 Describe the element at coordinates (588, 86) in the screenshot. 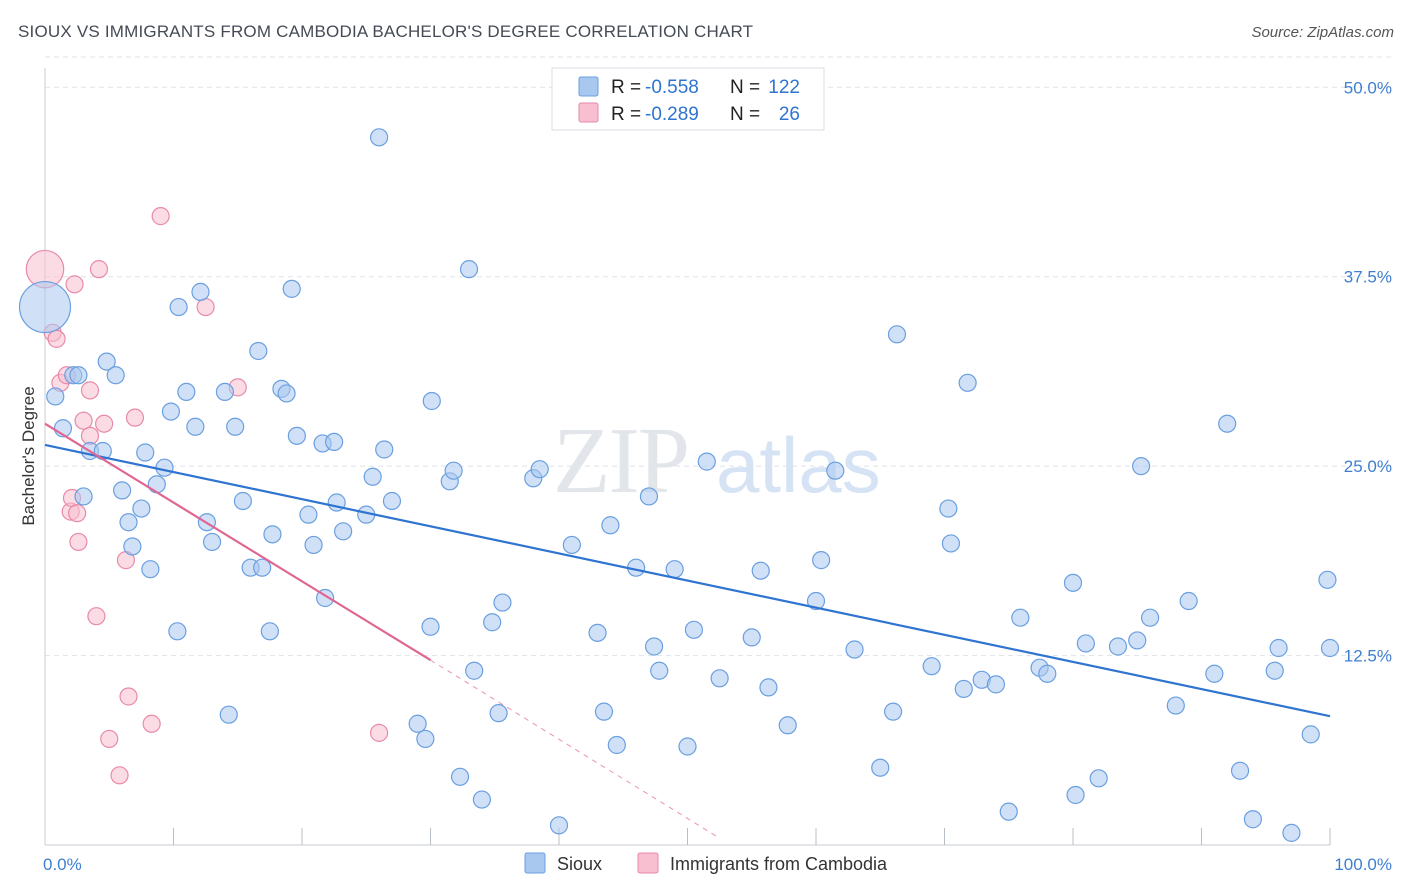

I see `legend-swatch-sioux` at that location.